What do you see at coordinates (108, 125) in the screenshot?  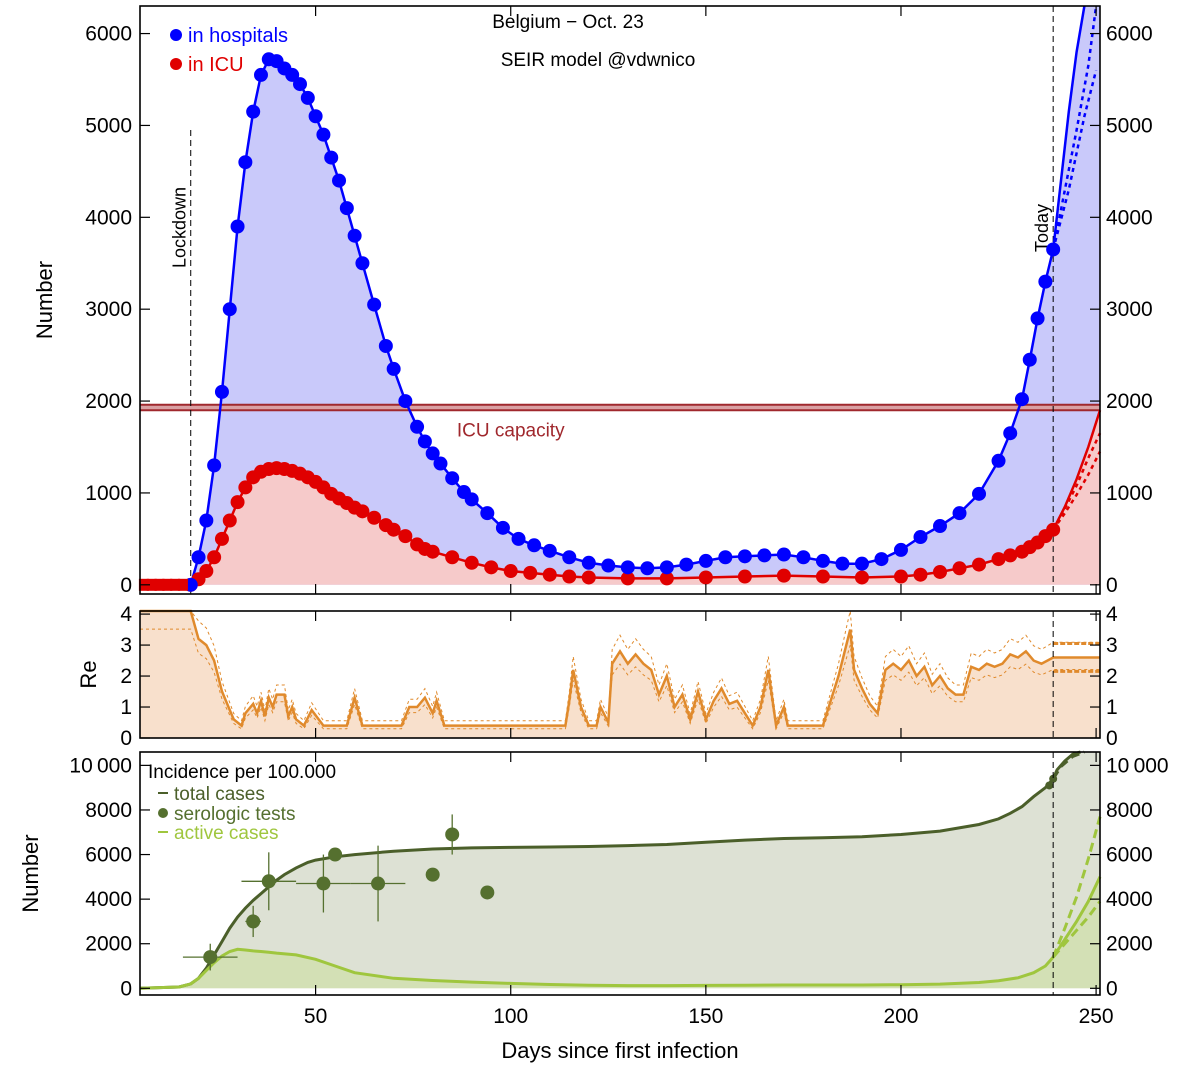 I see `y-tick-label-left: 5000` at bounding box center [108, 125].